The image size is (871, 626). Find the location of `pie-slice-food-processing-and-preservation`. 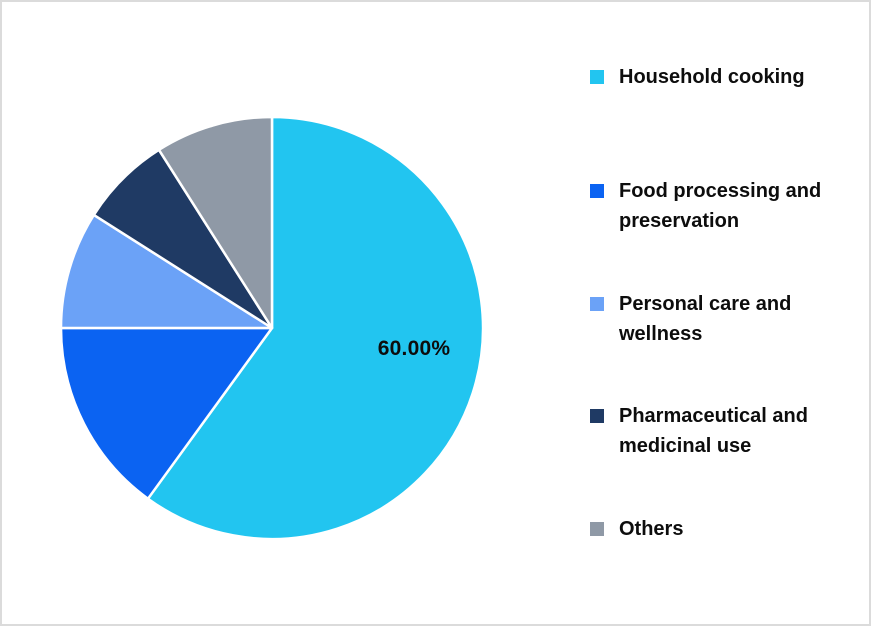

pie-slice-food-processing-and-preservation is located at coordinates (166, 413).